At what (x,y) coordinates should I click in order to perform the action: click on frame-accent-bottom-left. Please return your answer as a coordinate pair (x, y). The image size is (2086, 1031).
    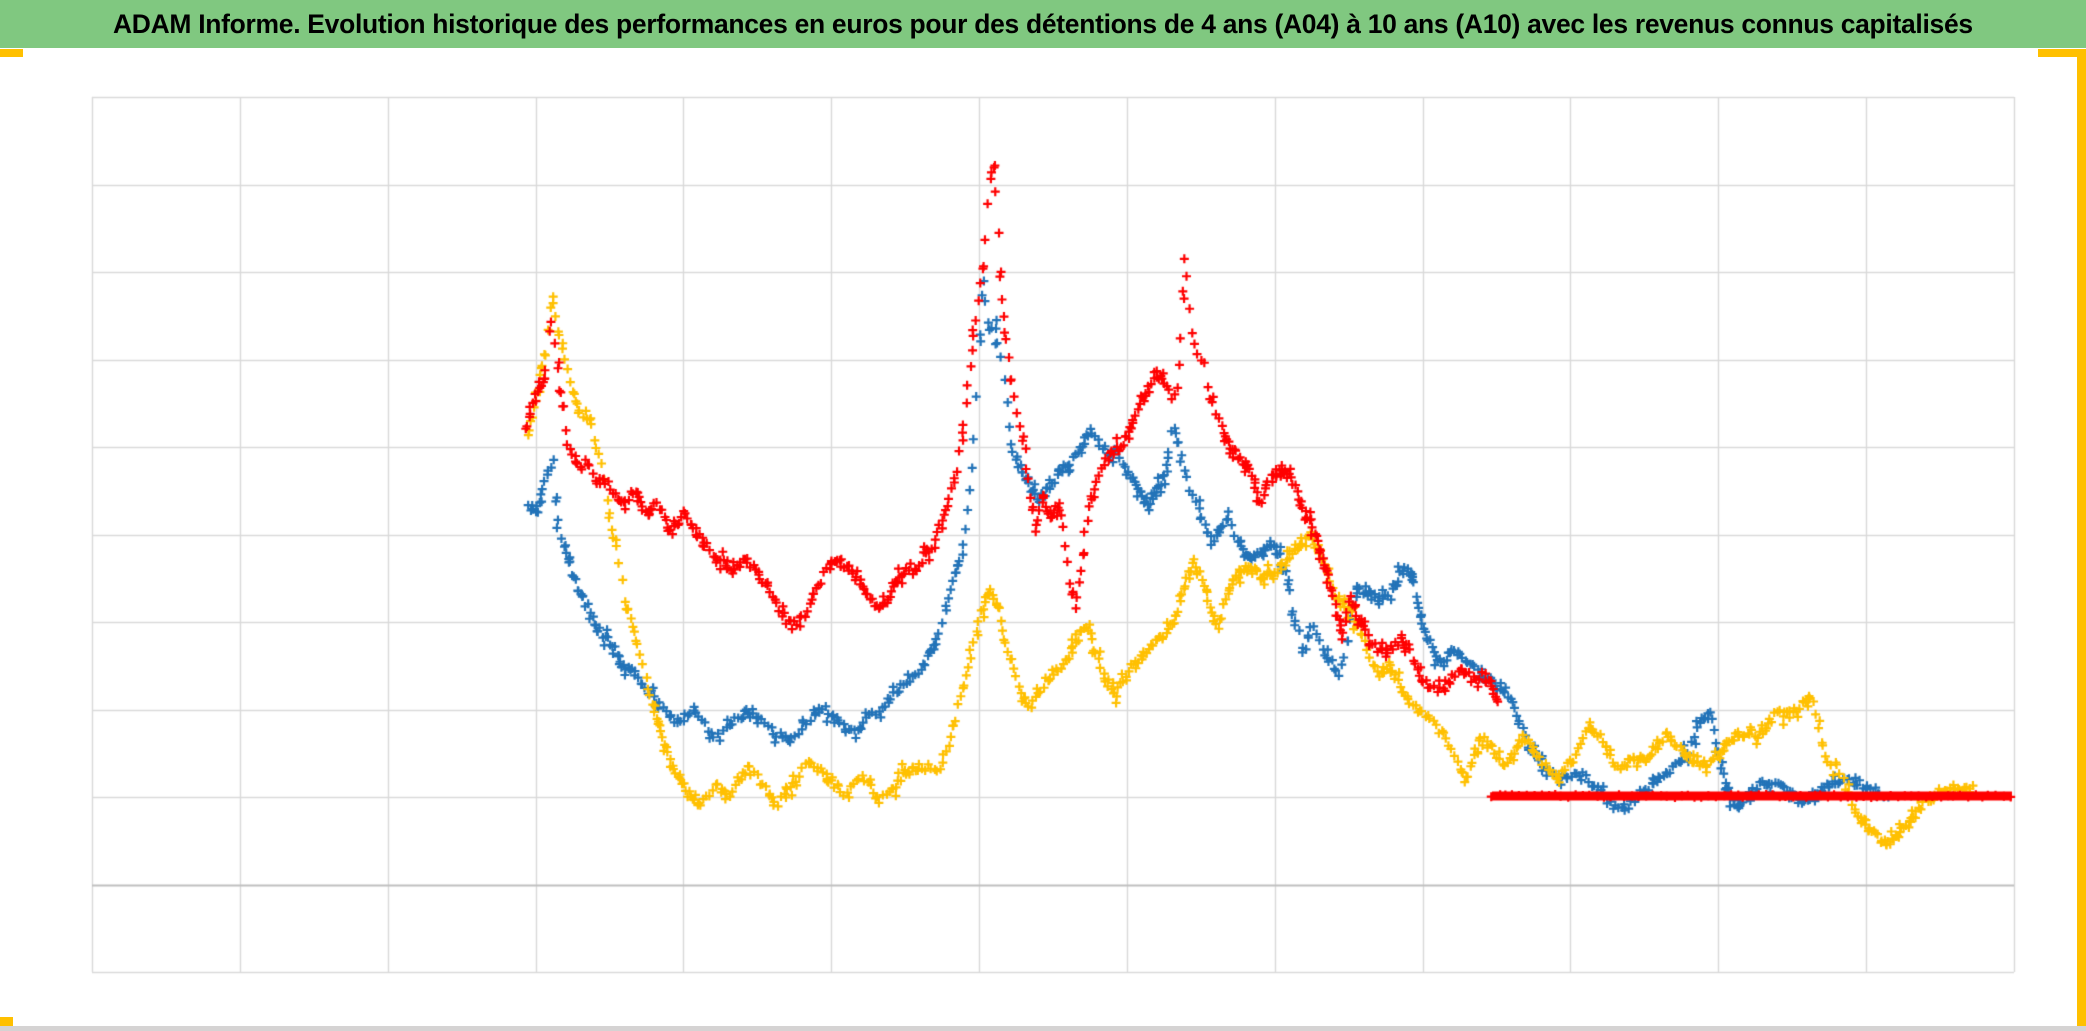
    Looking at the image, I should click on (6, 1021).